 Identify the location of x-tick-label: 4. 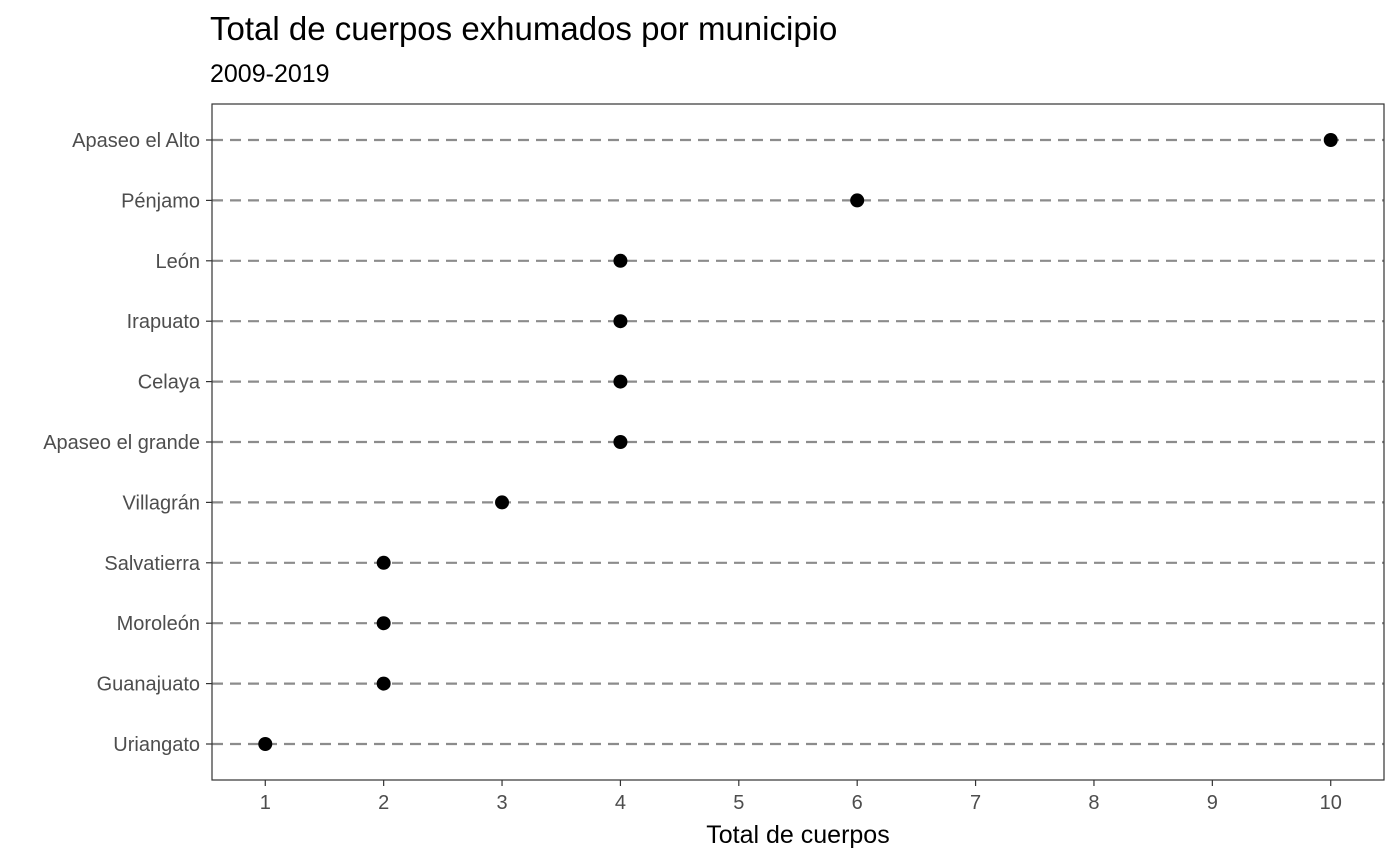
(620, 803).